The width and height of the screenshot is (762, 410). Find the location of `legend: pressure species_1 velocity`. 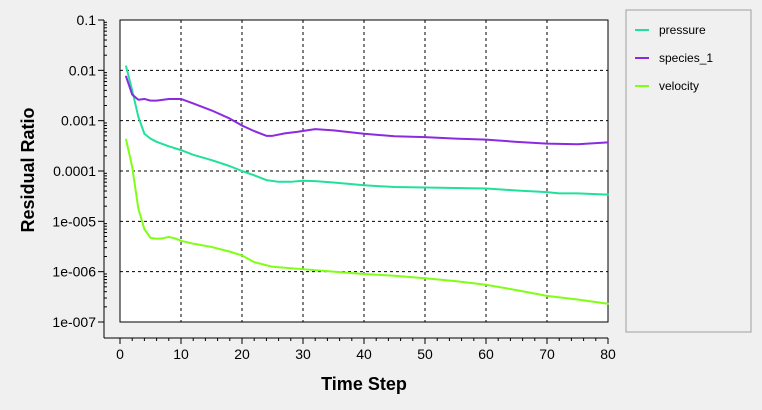

legend: pressure species_1 velocity is located at coordinates (688, 171).